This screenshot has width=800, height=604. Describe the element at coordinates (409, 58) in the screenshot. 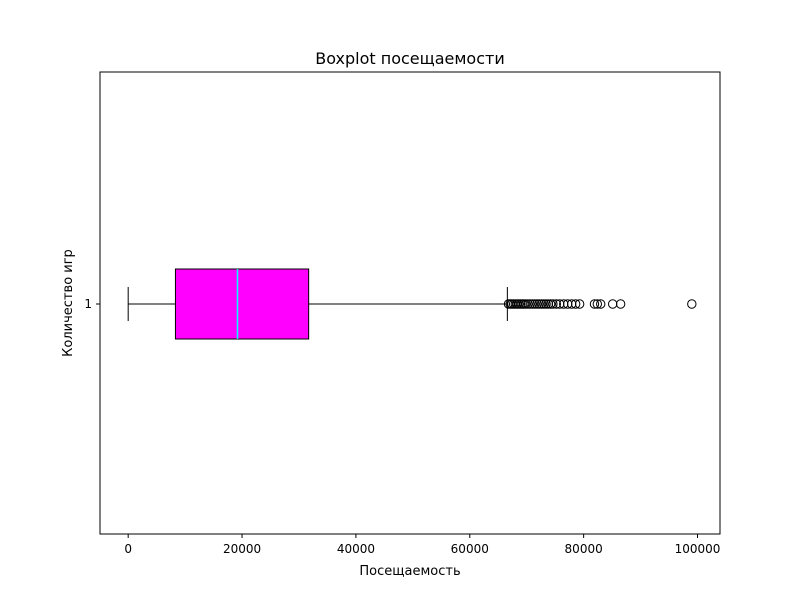

I see `chart-title: Boxplot посещаемости` at that location.